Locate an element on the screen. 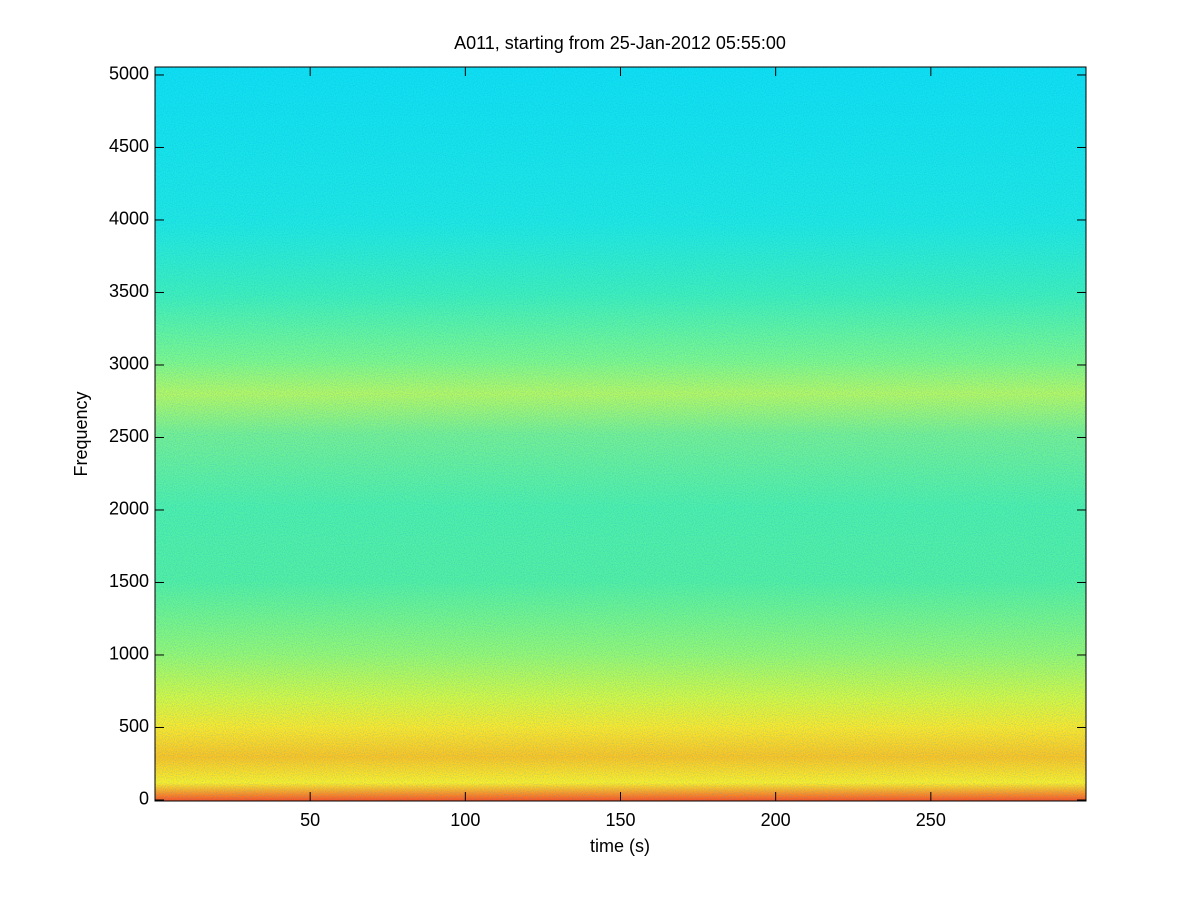  y-tick-label: 0 is located at coordinates (144, 799).